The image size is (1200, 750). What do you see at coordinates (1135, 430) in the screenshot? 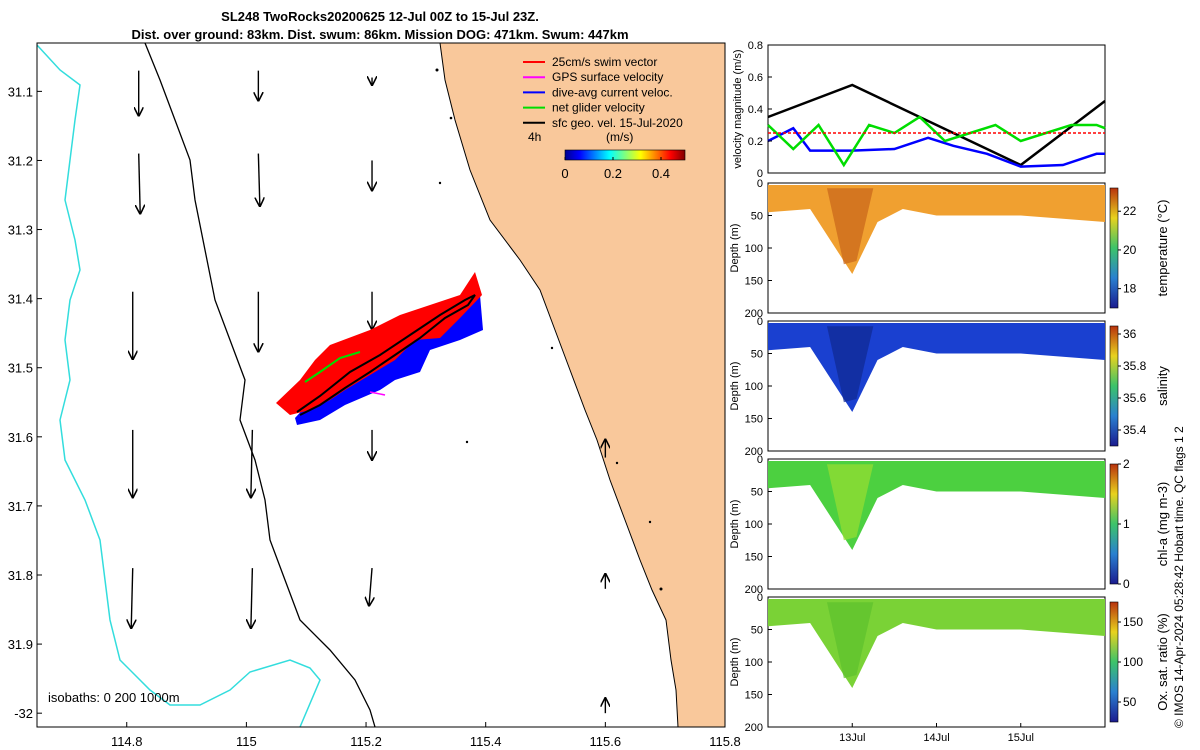
I see `section-colorbar-tick-label: 35.4` at bounding box center [1135, 430].